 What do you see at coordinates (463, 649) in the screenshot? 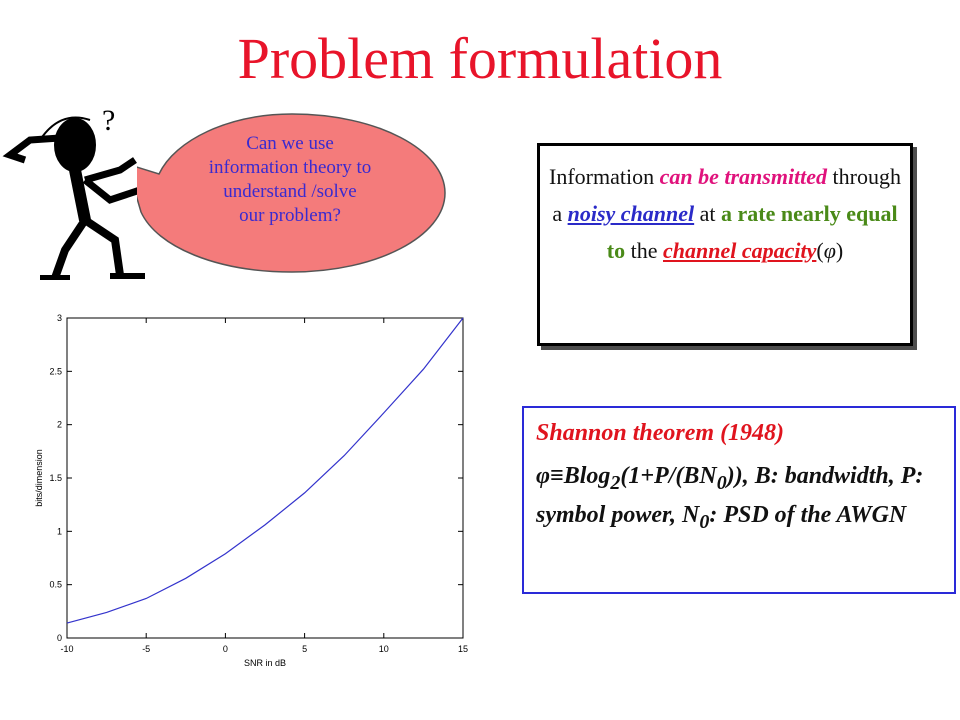
I see `x-tick-label: 15` at bounding box center [463, 649].